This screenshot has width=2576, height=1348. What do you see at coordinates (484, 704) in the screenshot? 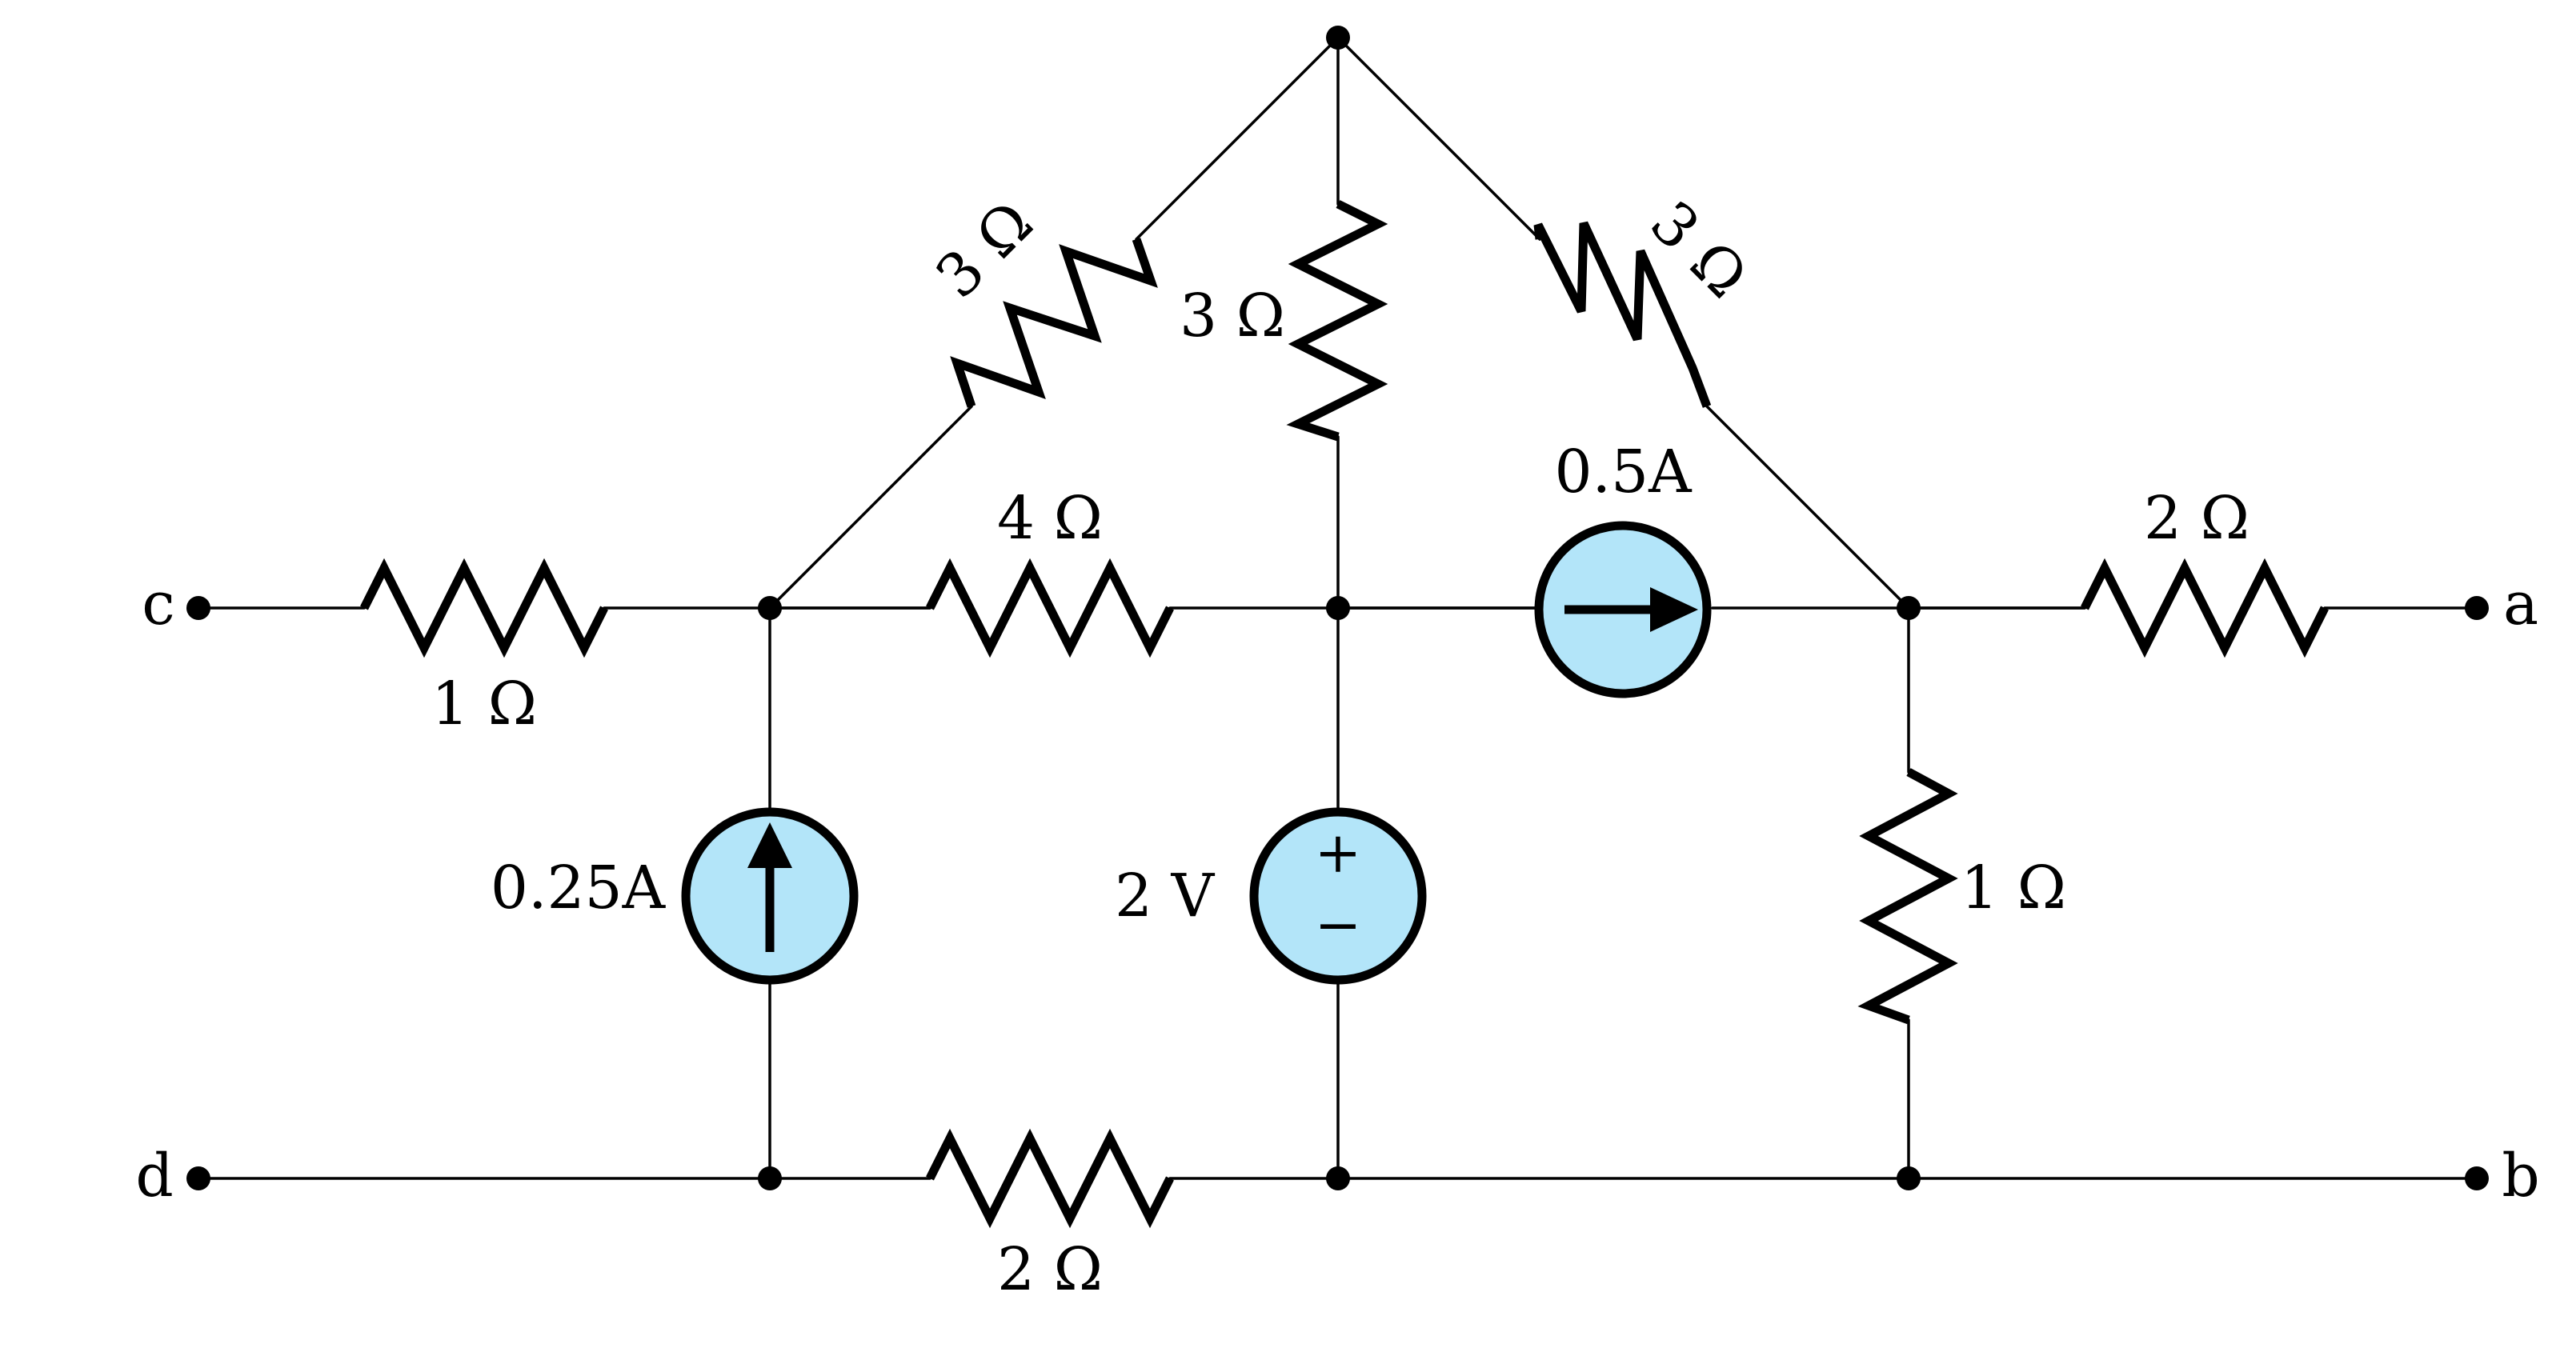
I see `label-1ohm-left: 1 Ω` at bounding box center [484, 704].